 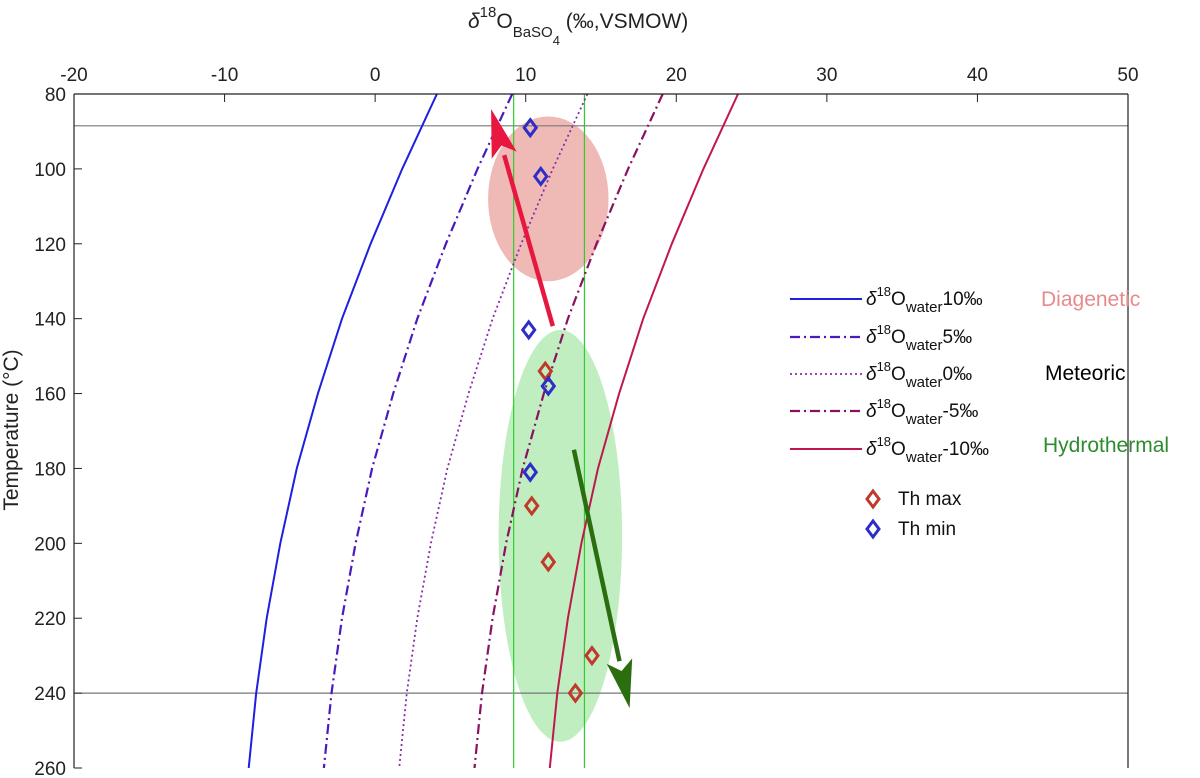 I want to click on legend-marker-label-0: Th max, so click(x=930, y=499).